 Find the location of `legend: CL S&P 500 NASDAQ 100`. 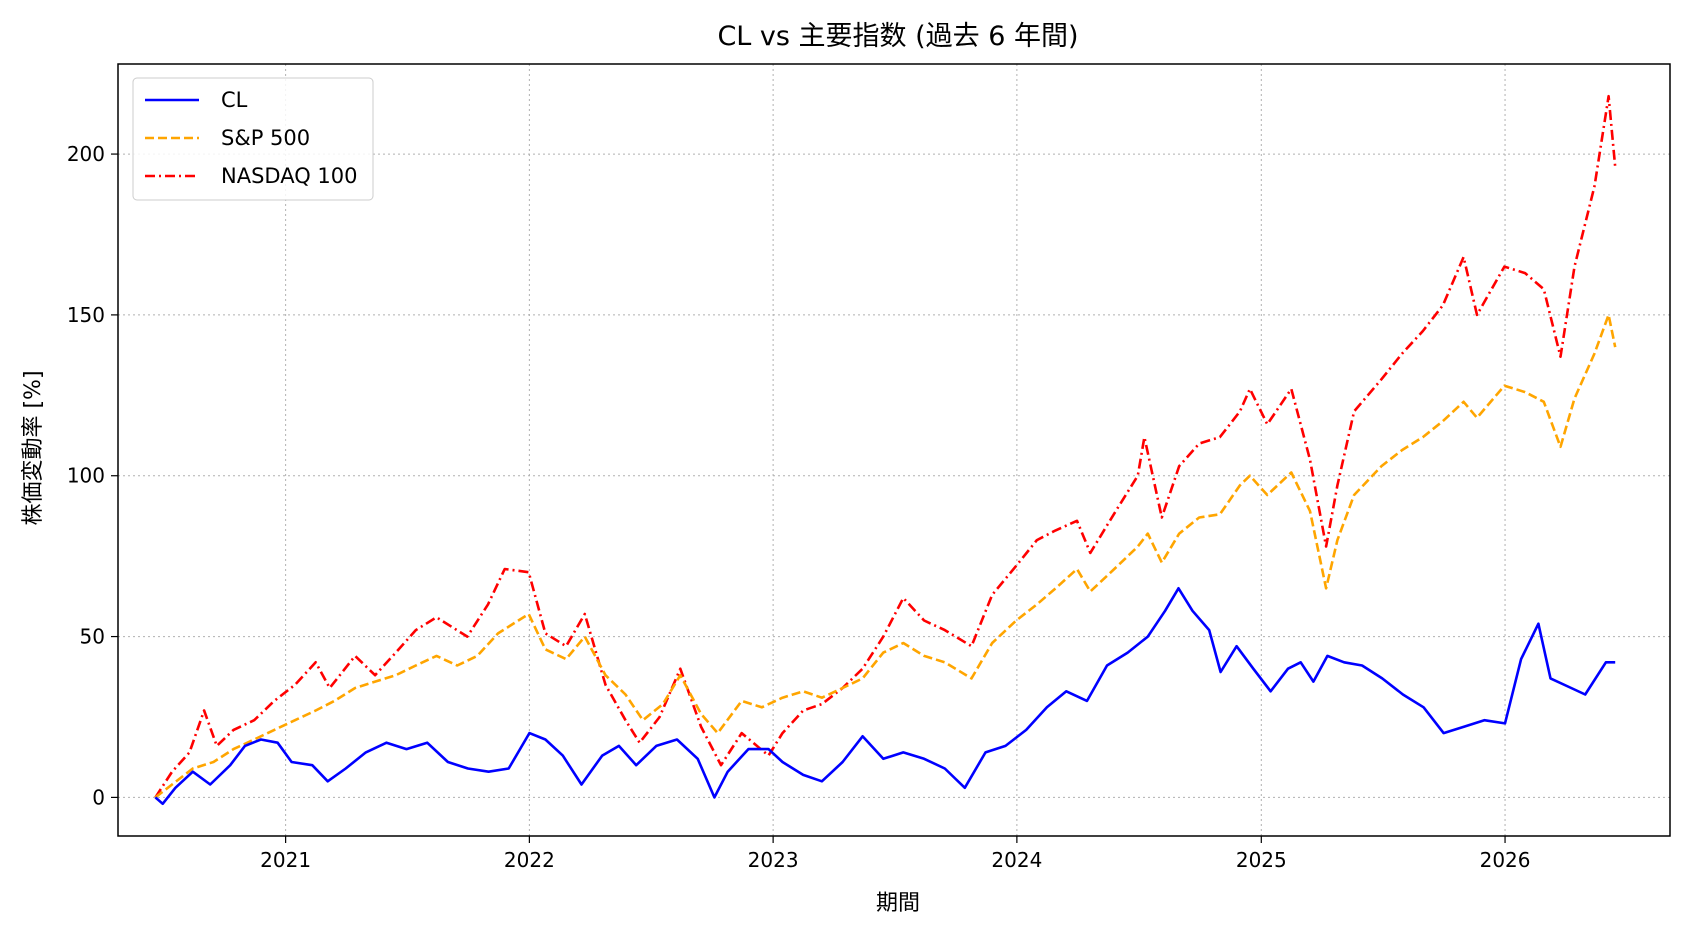

legend: CL S&P 500 NASDAQ 100 is located at coordinates (253, 139).